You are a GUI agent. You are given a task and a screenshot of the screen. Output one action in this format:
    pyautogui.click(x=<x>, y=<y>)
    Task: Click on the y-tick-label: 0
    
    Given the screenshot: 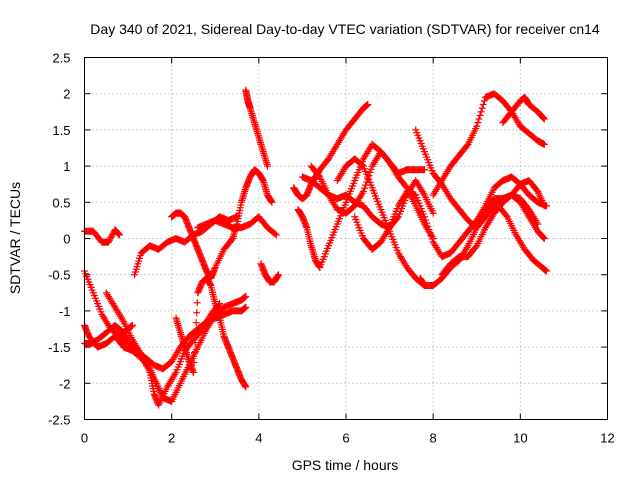 What is the action you would take?
    pyautogui.click(x=66, y=239)
    